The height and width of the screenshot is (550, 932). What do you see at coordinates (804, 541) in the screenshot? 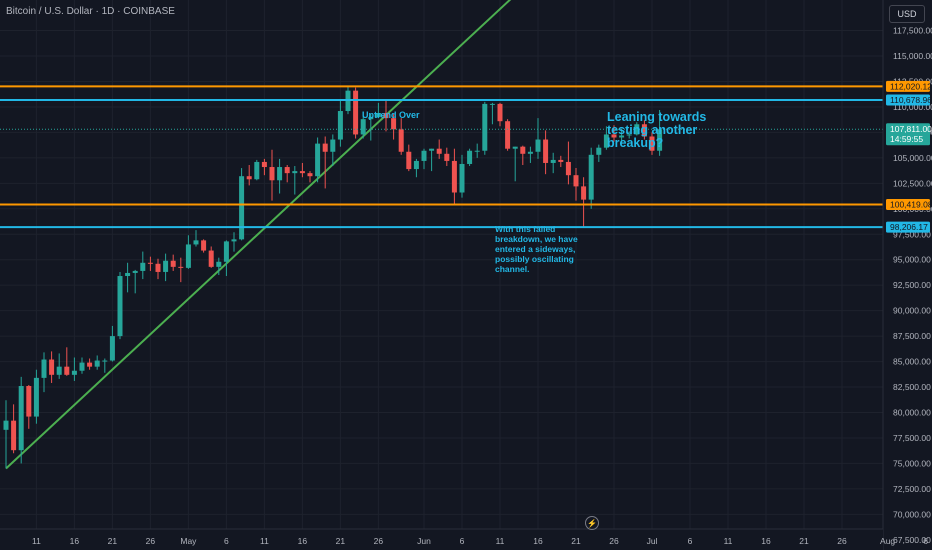
I see `time-tick-label: 21` at bounding box center [804, 541].